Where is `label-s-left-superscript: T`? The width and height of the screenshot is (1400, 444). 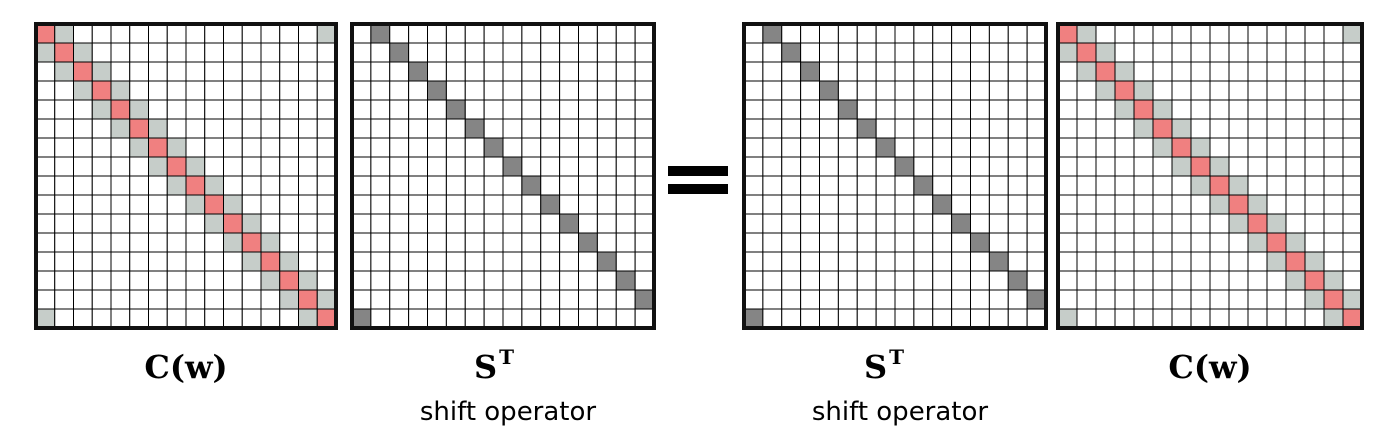
label-s-left-superscript: T is located at coordinates (506, 357).